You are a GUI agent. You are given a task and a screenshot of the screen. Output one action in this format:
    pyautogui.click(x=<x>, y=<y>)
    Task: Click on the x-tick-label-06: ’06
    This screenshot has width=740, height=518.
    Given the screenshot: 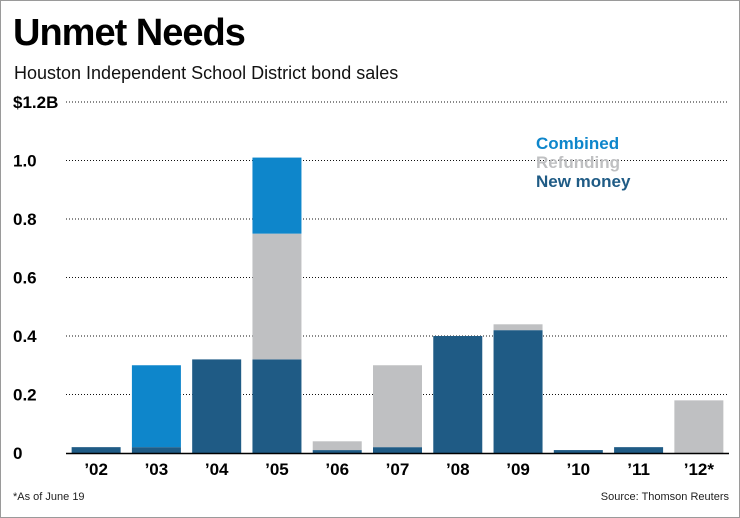 What is the action you would take?
    pyautogui.click(x=337, y=469)
    